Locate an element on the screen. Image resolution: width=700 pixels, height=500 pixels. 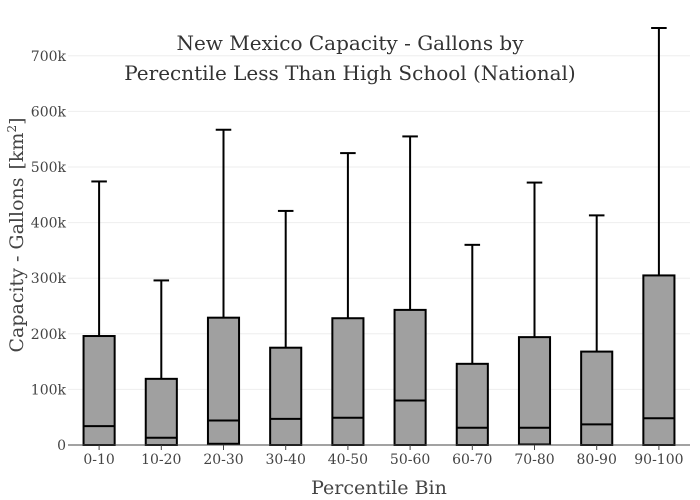
x-tick-label: 60-70 is located at coordinates (472, 460).